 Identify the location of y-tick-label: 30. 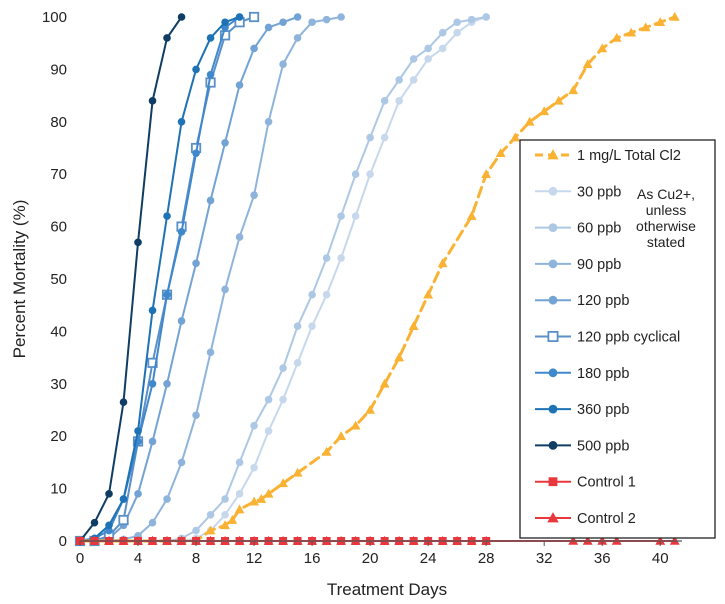
(58, 384).